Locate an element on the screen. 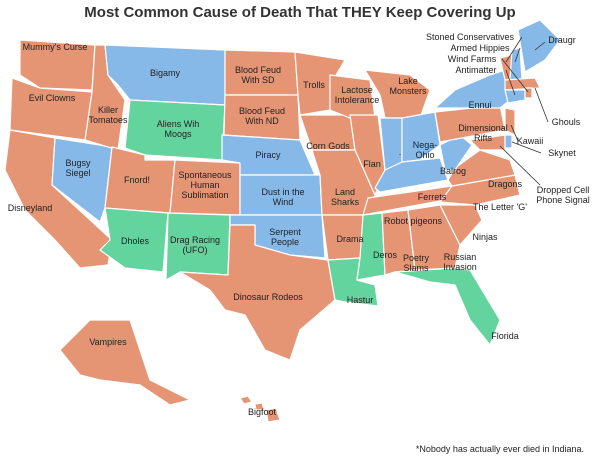 The image size is (600, 470). state-label: Flan is located at coordinates (372, 164).